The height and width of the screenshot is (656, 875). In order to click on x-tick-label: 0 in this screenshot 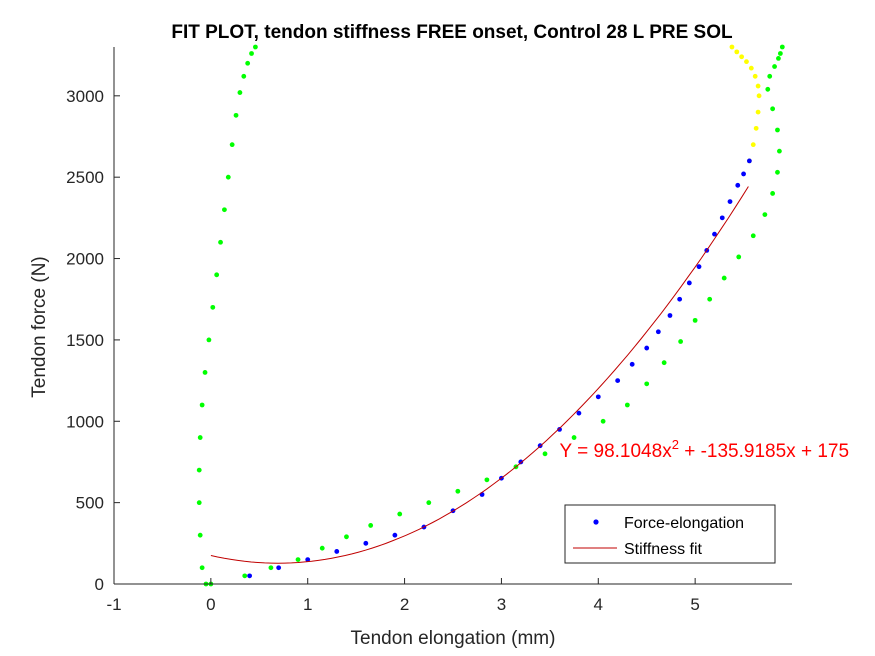, I will do `click(210, 604)`.